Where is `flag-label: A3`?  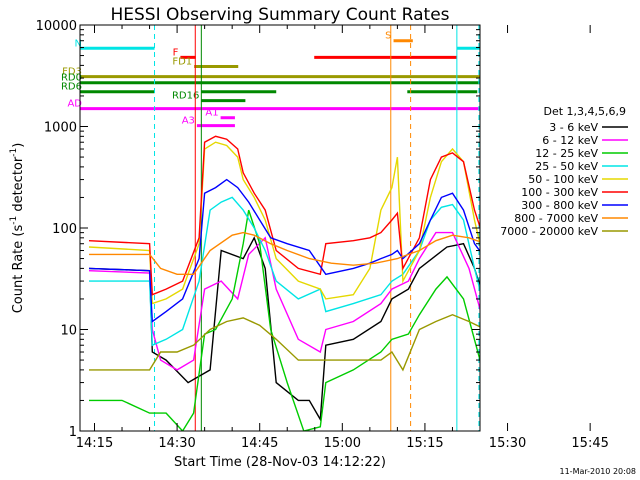
flag-label: A3 is located at coordinates (188, 121).